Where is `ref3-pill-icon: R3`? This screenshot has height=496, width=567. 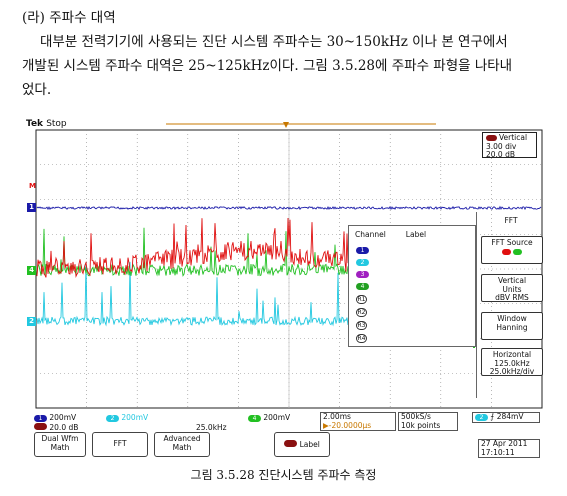
ref3-pill-icon: R3 is located at coordinates (361, 325).